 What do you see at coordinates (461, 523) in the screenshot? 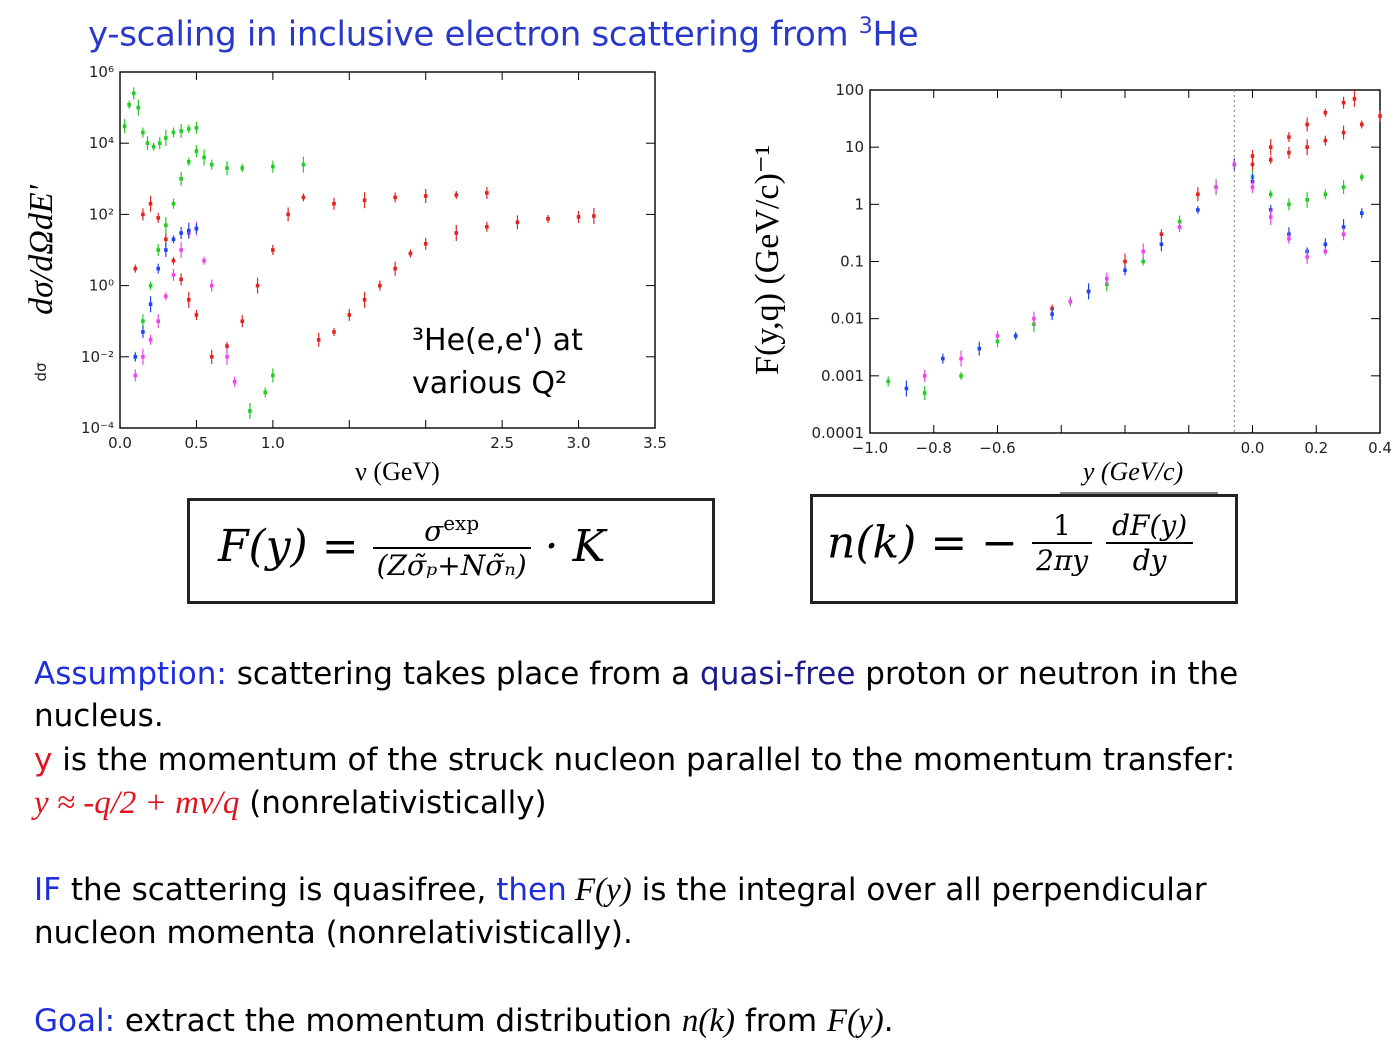
I see `formula-fy-exp: exp` at bounding box center [461, 523].